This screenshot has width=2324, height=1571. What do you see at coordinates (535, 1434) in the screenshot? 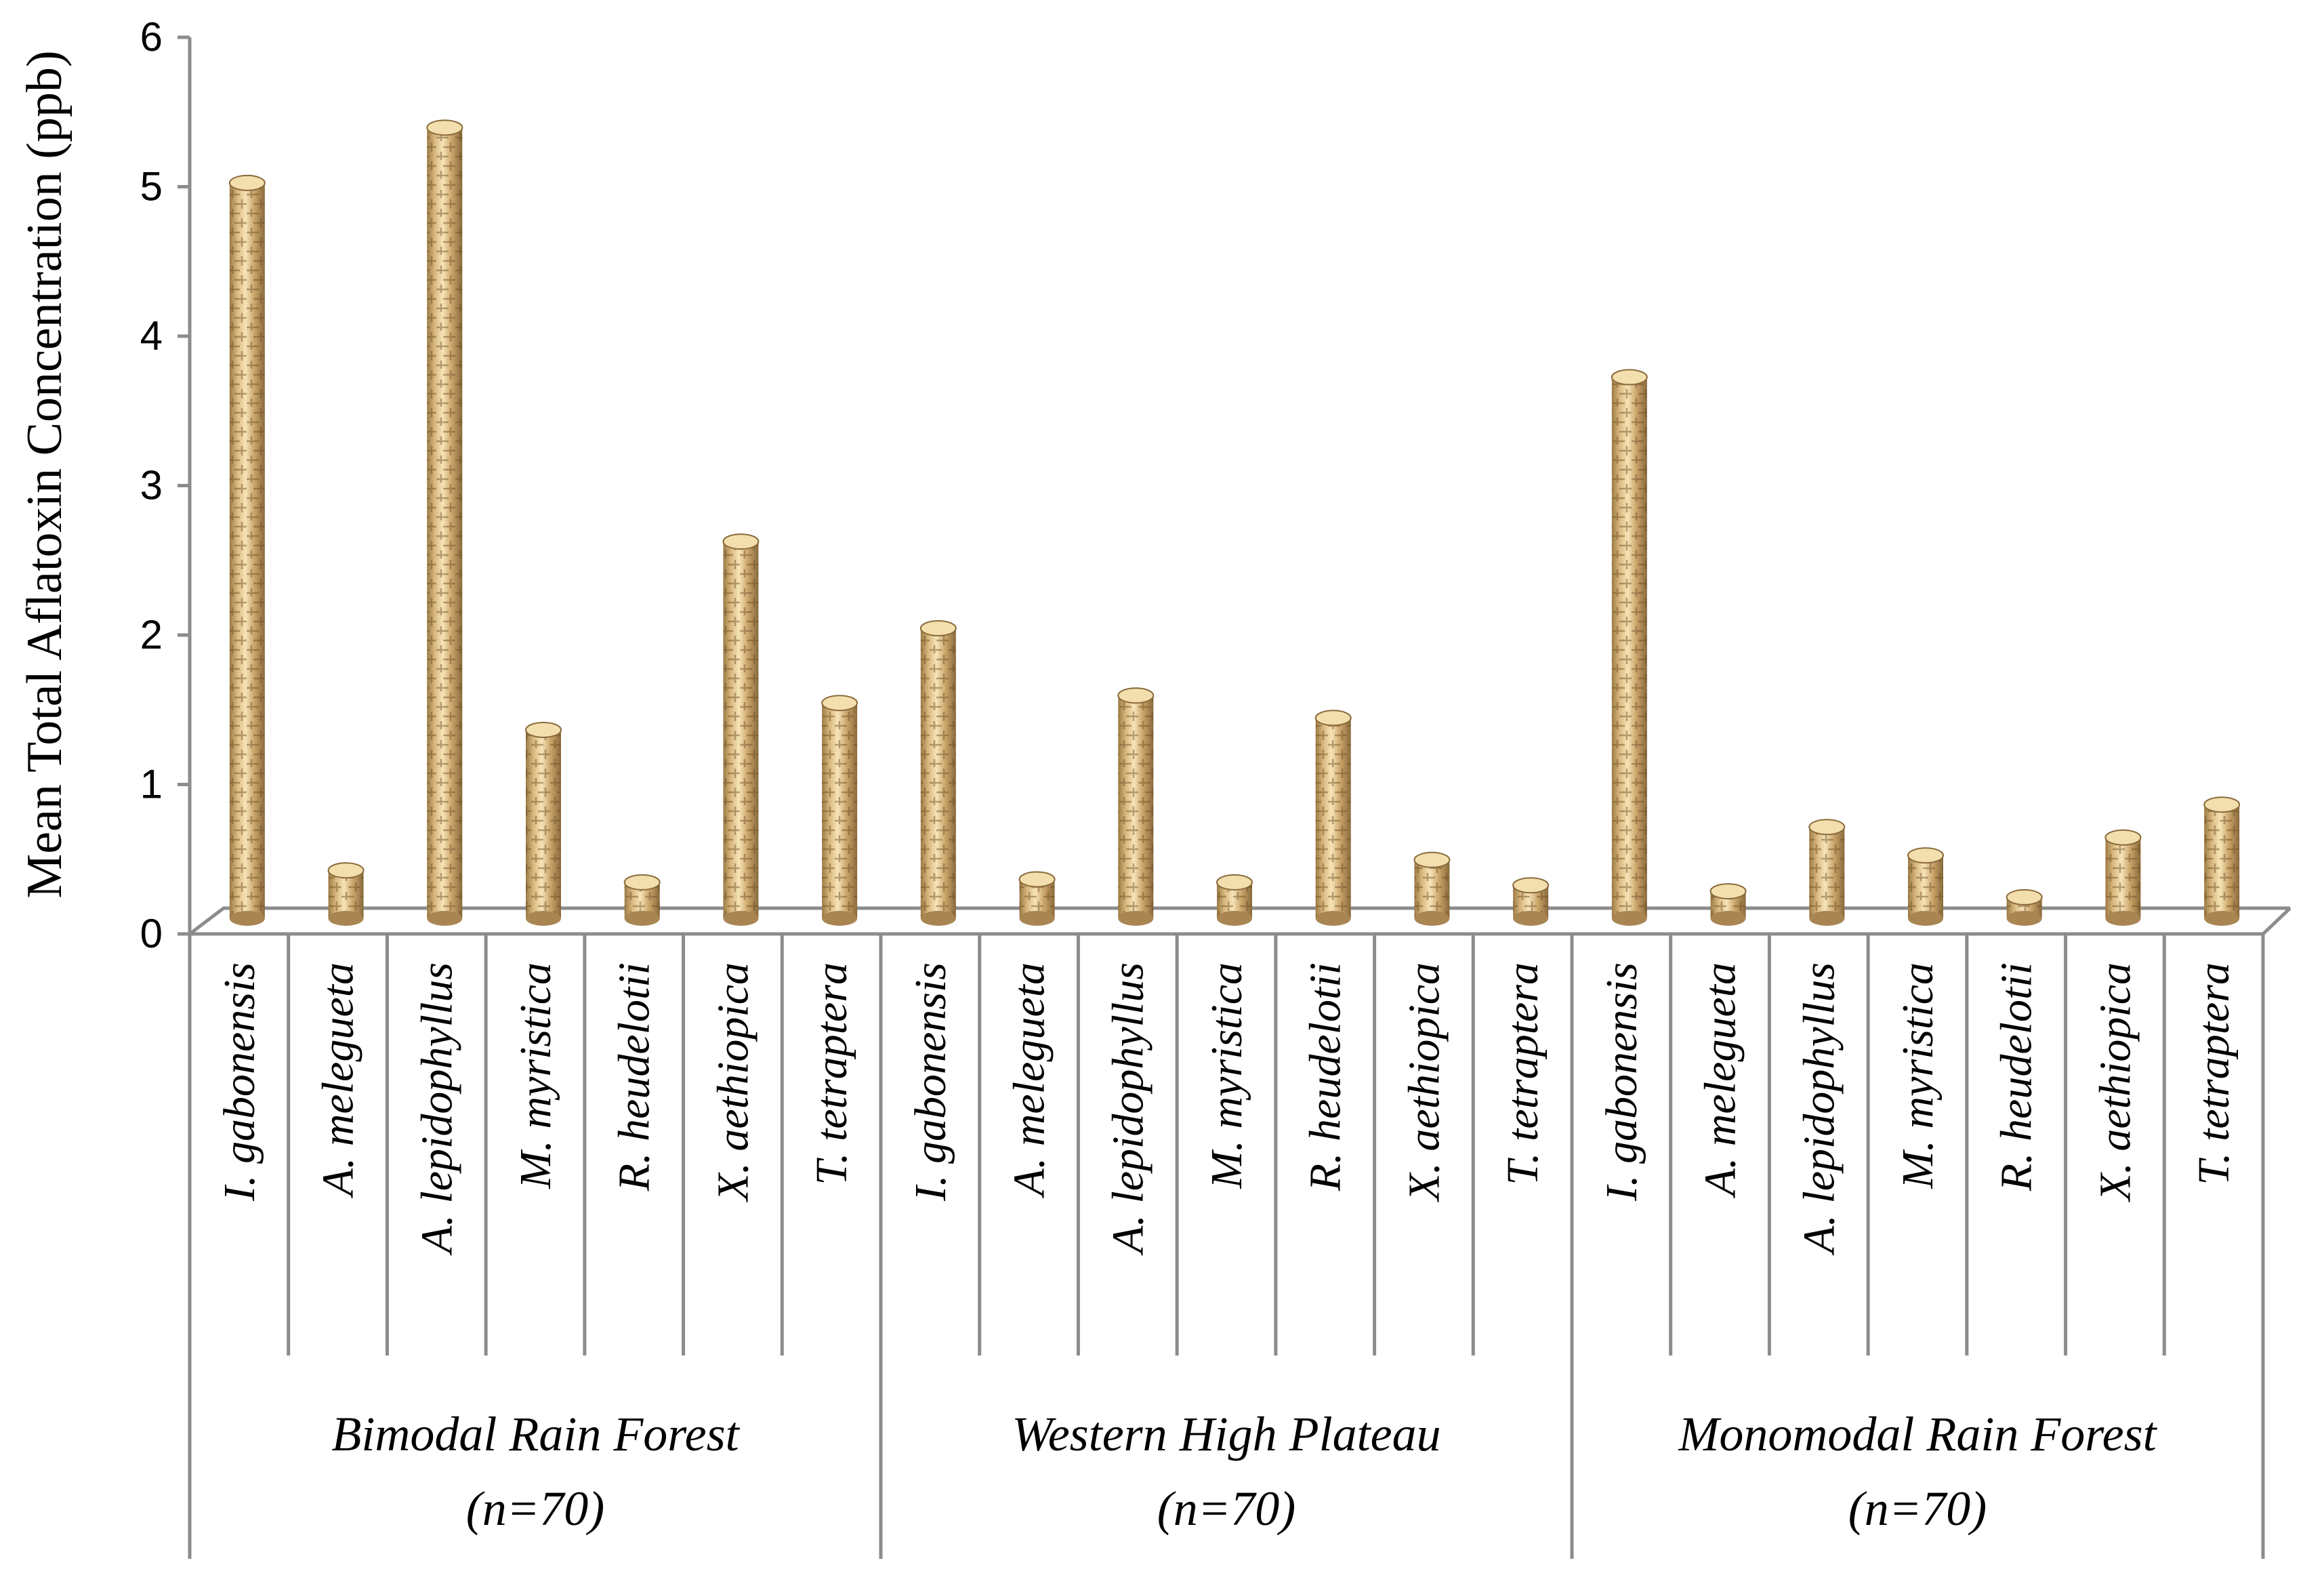
I see `group-label: Bimodal Rain Forest` at bounding box center [535, 1434].